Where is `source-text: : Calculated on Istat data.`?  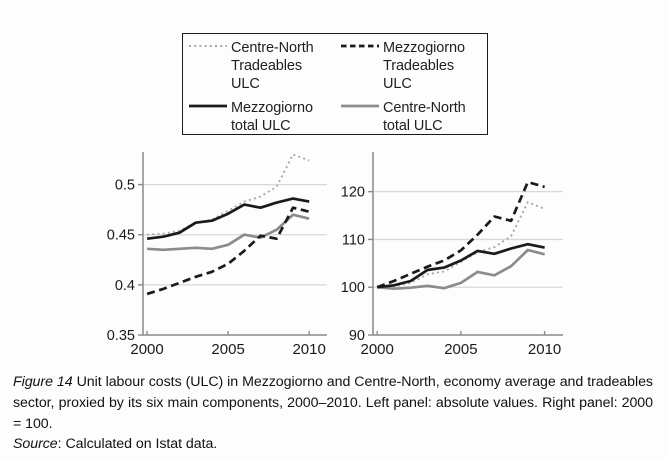 source-text: : Calculated on Istat data. is located at coordinates (137, 444).